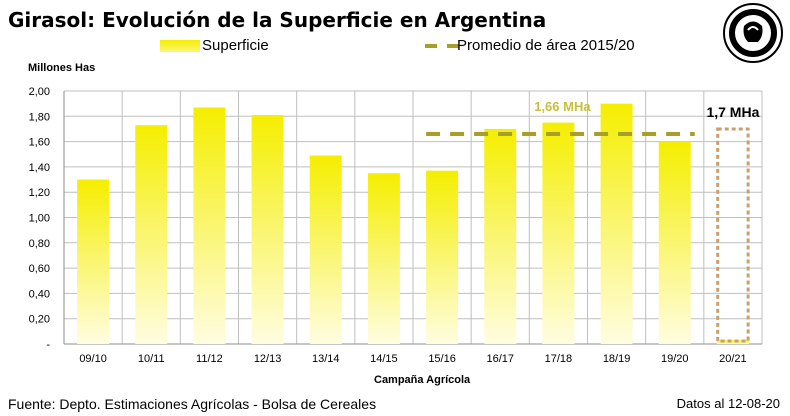 Image resolution: width=790 pixels, height=416 pixels. What do you see at coordinates (39, 117) in the screenshot?
I see `y-tick-label: 1,80` at bounding box center [39, 117].